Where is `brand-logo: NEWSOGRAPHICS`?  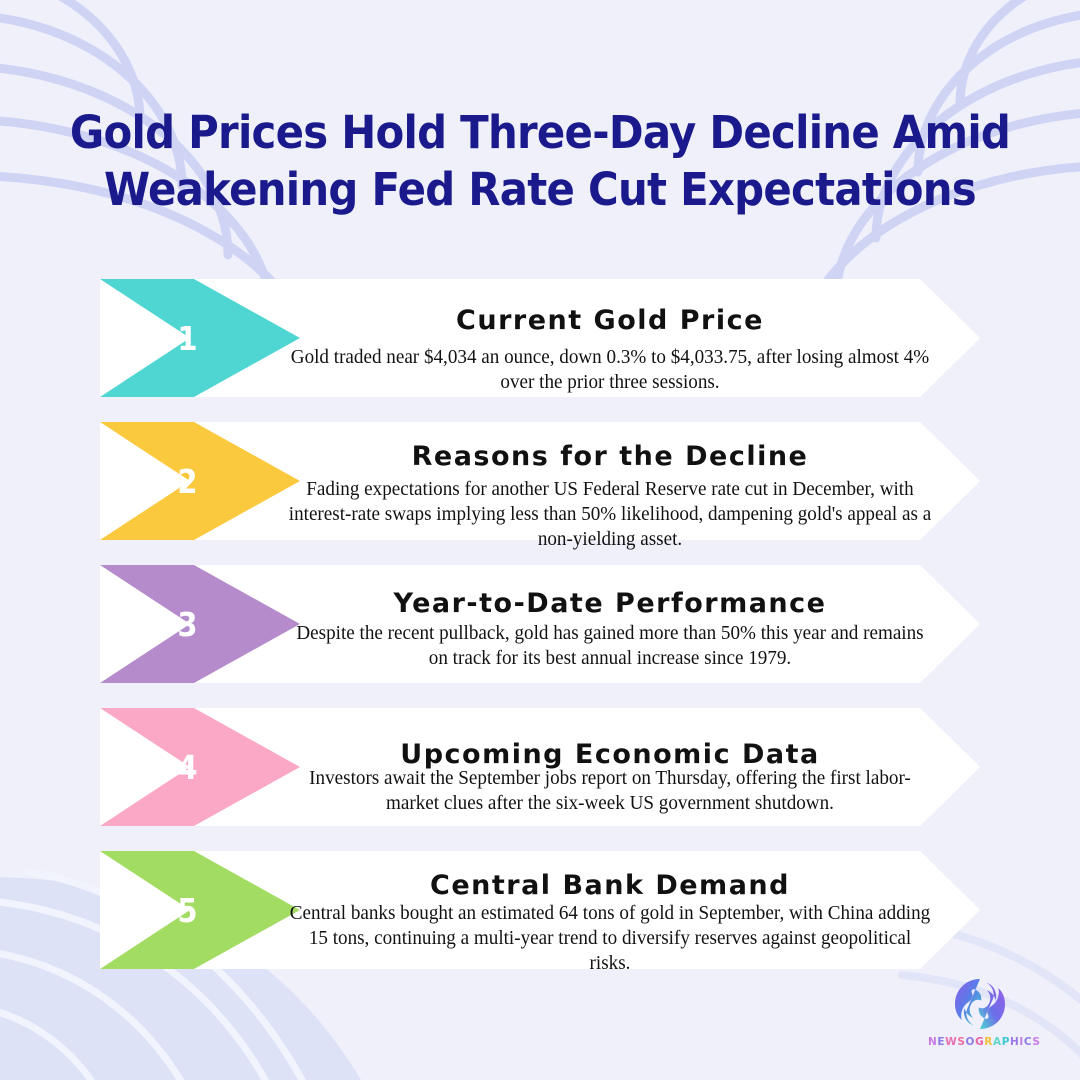 brand-logo: NEWSOGRAPHICS is located at coordinates (984, 1011).